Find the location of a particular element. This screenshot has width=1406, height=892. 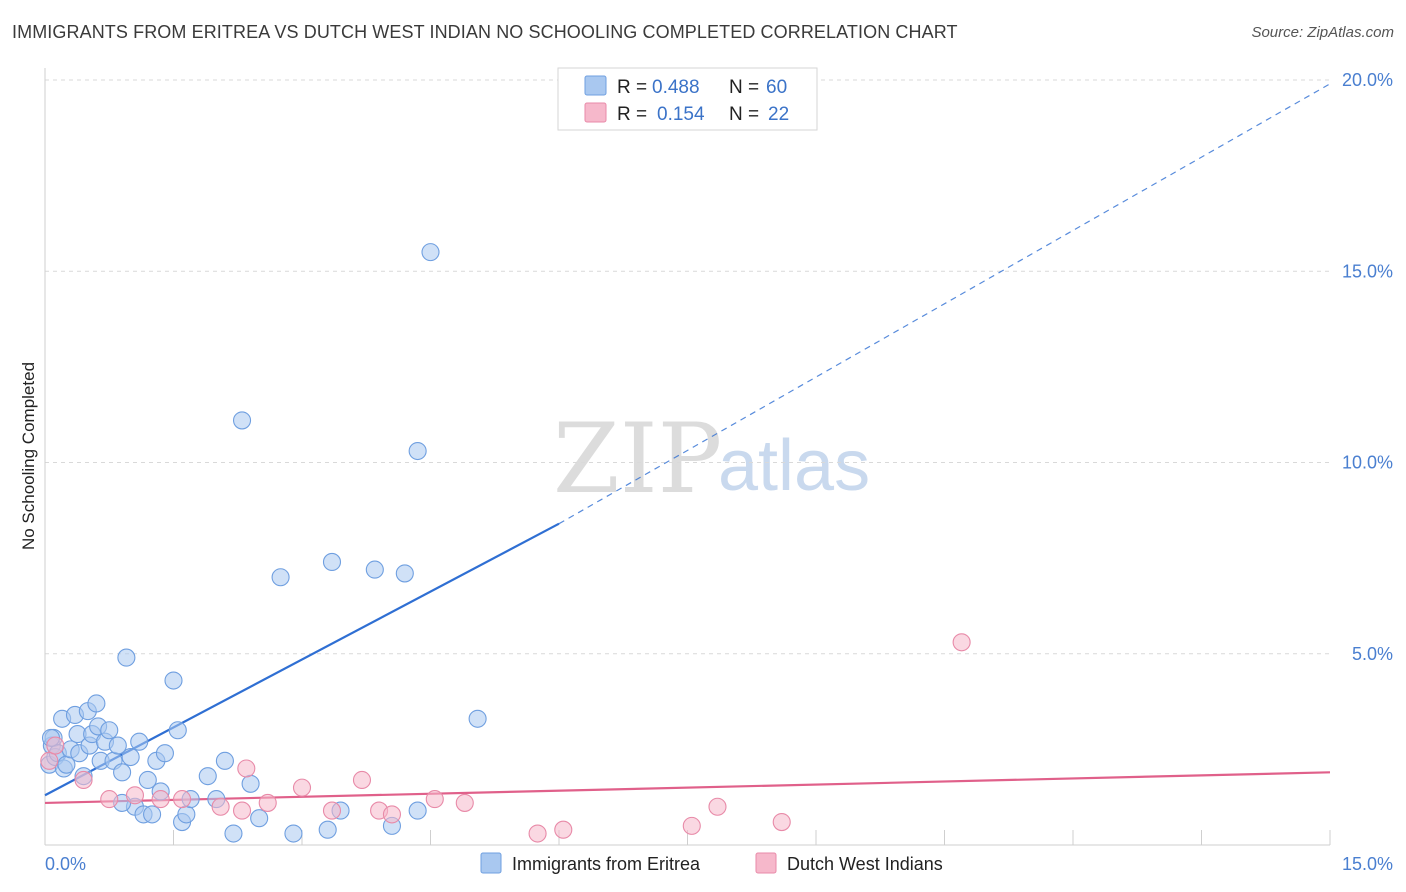

legend-swatch-eritrea is located at coordinates (595, 85).